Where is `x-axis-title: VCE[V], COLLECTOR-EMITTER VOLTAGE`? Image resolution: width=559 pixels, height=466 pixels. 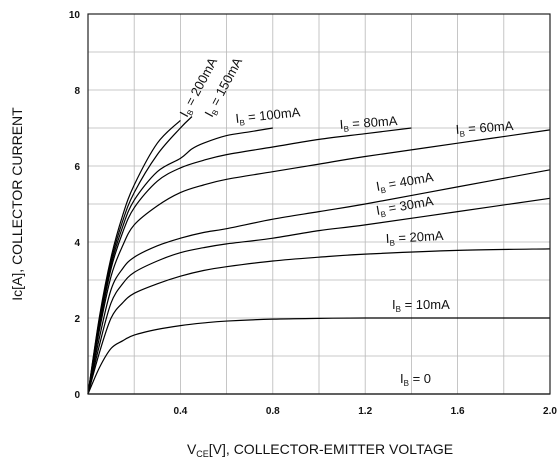 x-axis-title: VCE[V], COLLECTOR-EMITTER VOLTAGE is located at coordinates (320, 450).